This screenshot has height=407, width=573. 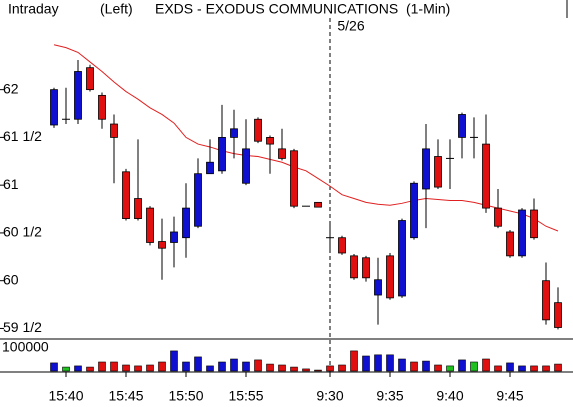 What do you see at coordinates (350, 26) in the screenshot?
I see `date-annotation: 5/26` at bounding box center [350, 26].